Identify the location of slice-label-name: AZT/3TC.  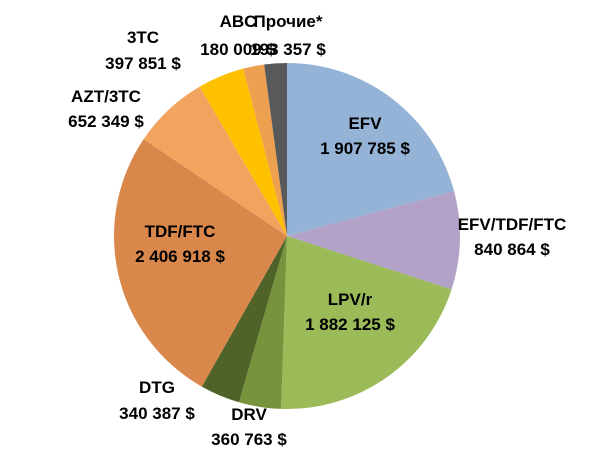
(106, 96).